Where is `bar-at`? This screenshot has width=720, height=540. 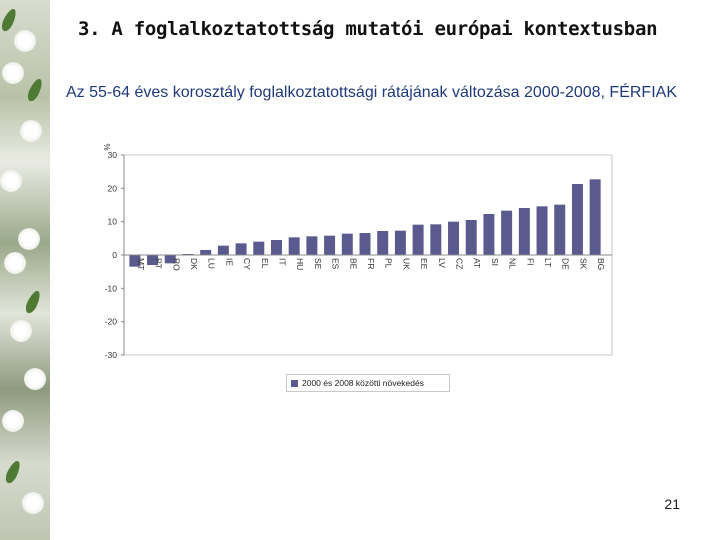 bar-at is located at coordinates (471, 237).